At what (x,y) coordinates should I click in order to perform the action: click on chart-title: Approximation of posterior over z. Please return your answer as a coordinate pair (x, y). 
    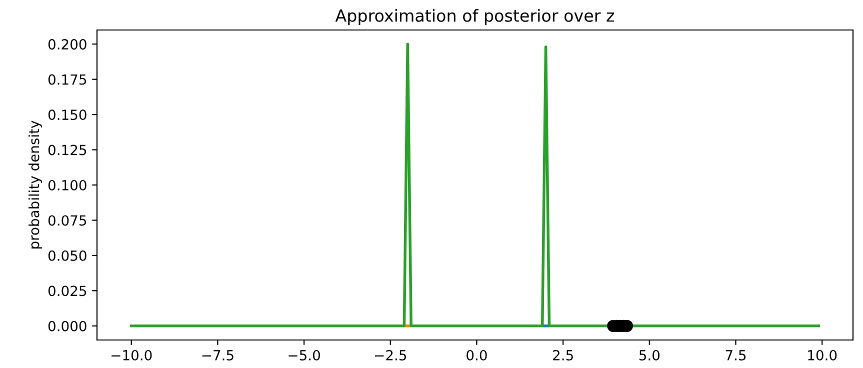
    Looking at the image, I should click on (474, 17).